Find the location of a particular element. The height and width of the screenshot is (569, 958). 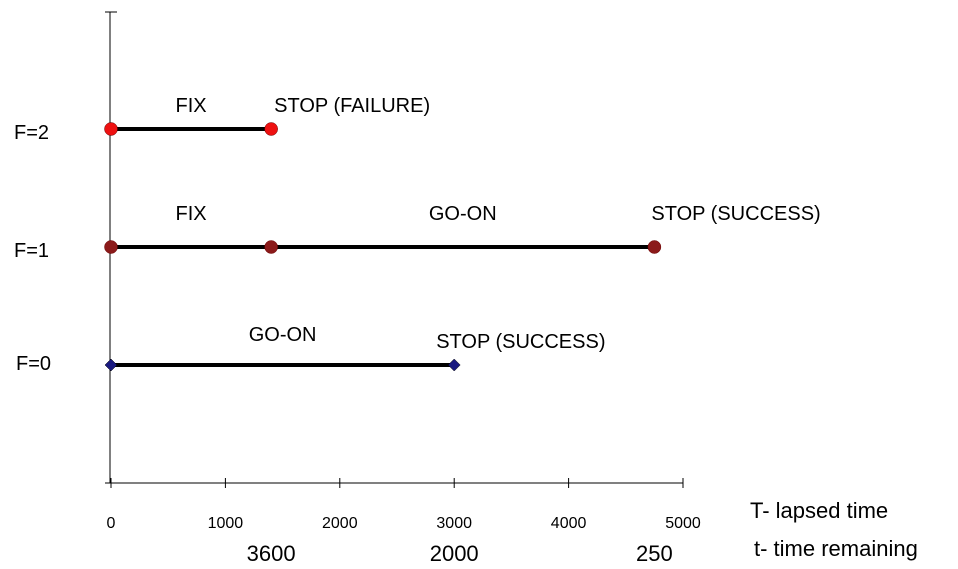

secondary-axis-title: t- time remaining is located at coordinates (836, 548).